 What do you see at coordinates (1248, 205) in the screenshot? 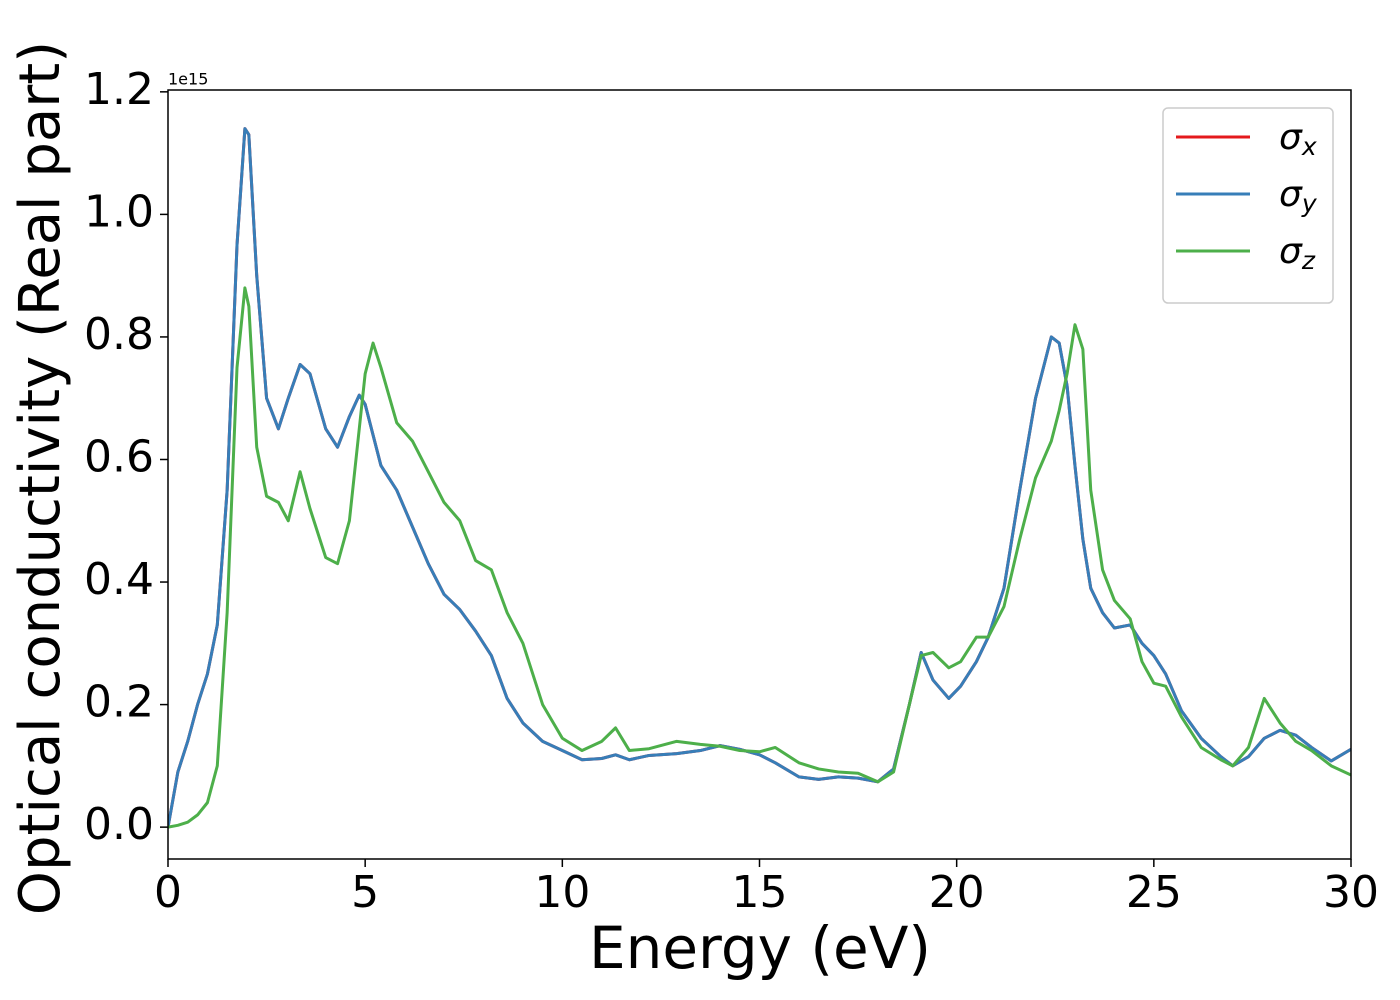
I see `legend-box` at bounding box center [1248, 205].